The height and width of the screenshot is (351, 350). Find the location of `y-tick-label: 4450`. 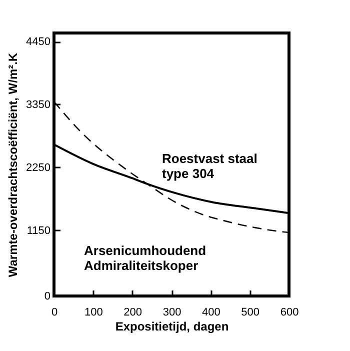

y-tick-label: 4450 is located at coordinates (38, 42).